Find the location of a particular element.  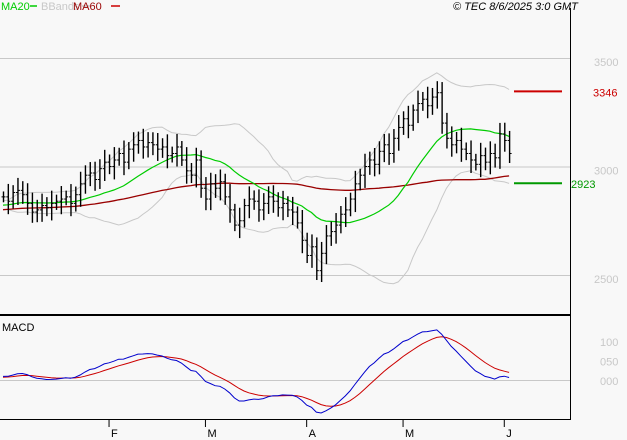

month-label: A is located at coordinates (313, 434).